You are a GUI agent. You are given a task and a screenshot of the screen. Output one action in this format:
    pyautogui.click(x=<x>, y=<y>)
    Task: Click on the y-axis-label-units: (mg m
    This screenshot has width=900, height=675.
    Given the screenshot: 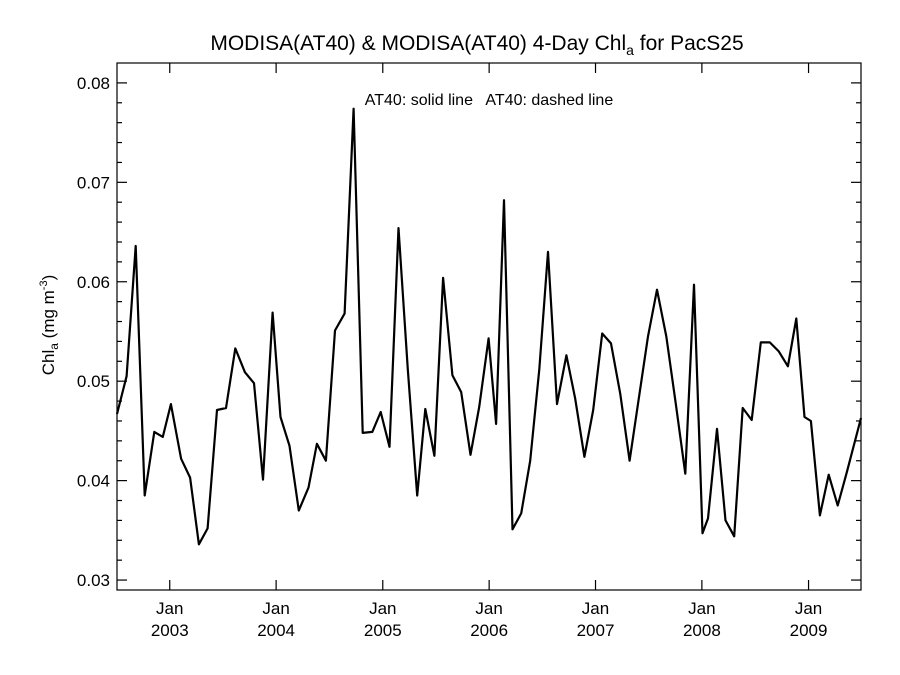 What is the action you would take?
    pyautogui.click(x=48, y=316)
    